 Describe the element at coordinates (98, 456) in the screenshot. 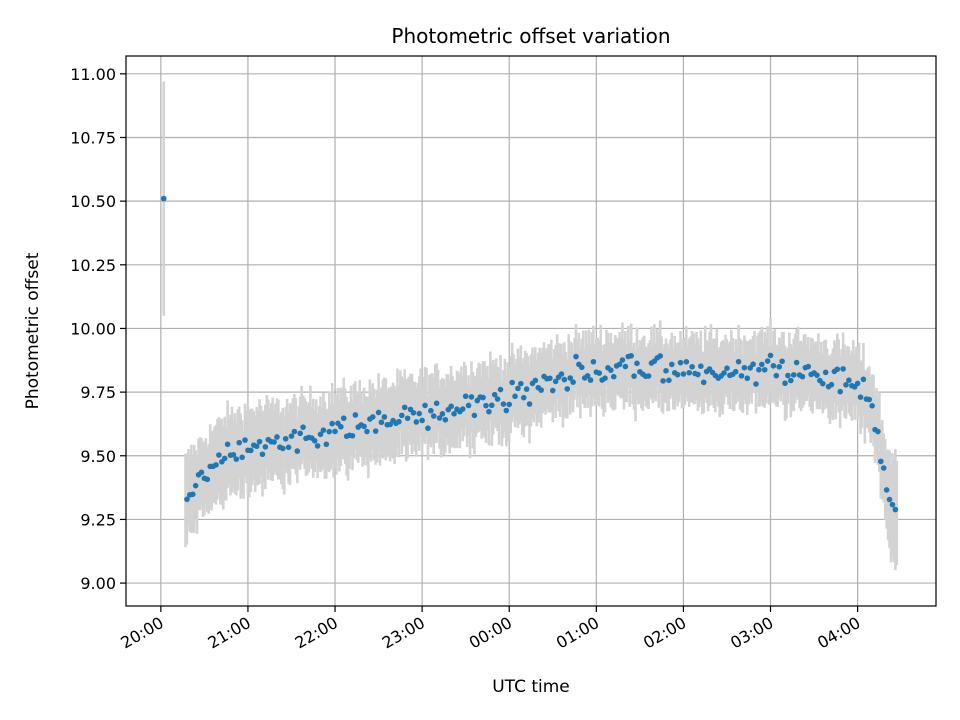

I see `y-tick-label: 9.50` at that location.